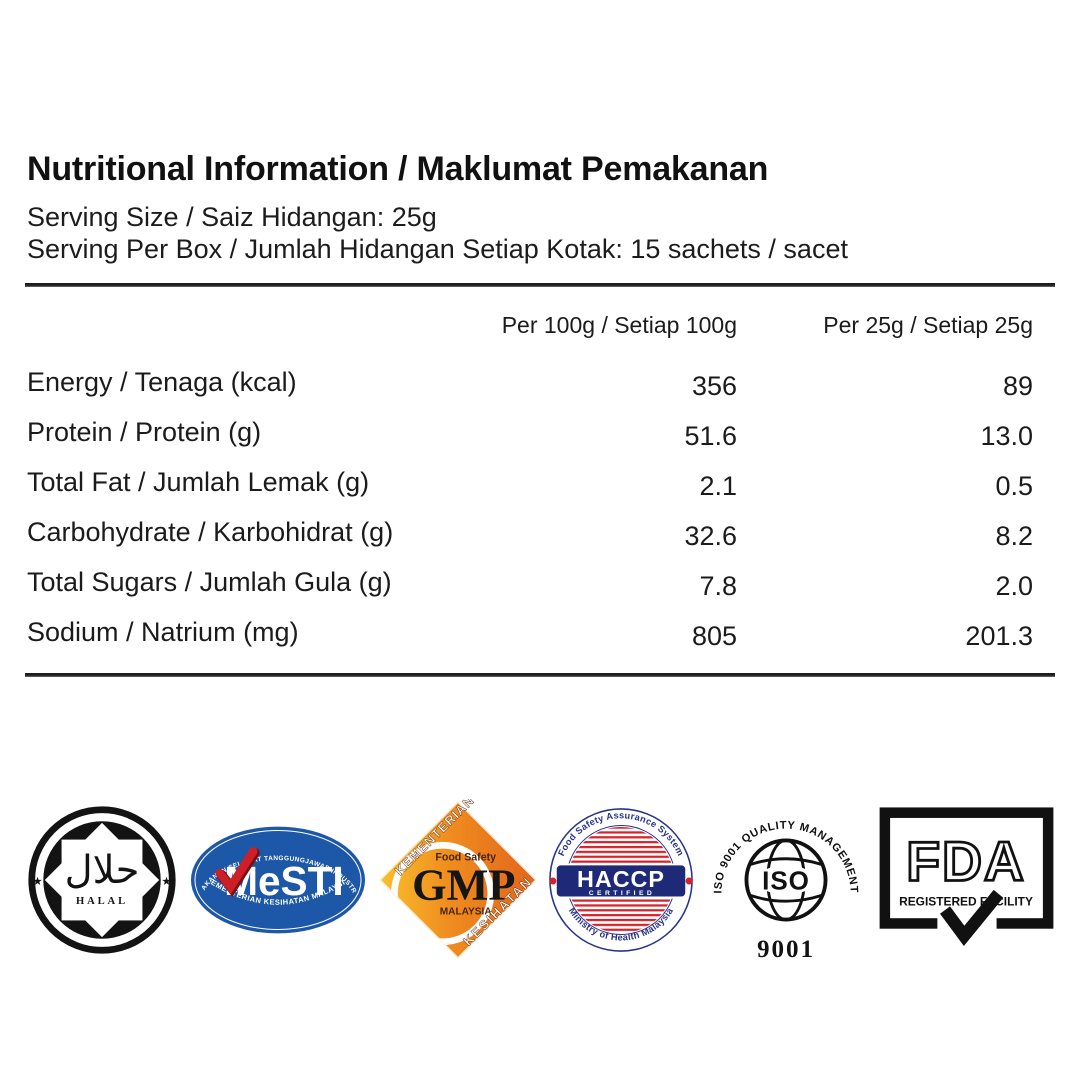  I want to click on row-value-per-100g: 805, so click(714, 635).